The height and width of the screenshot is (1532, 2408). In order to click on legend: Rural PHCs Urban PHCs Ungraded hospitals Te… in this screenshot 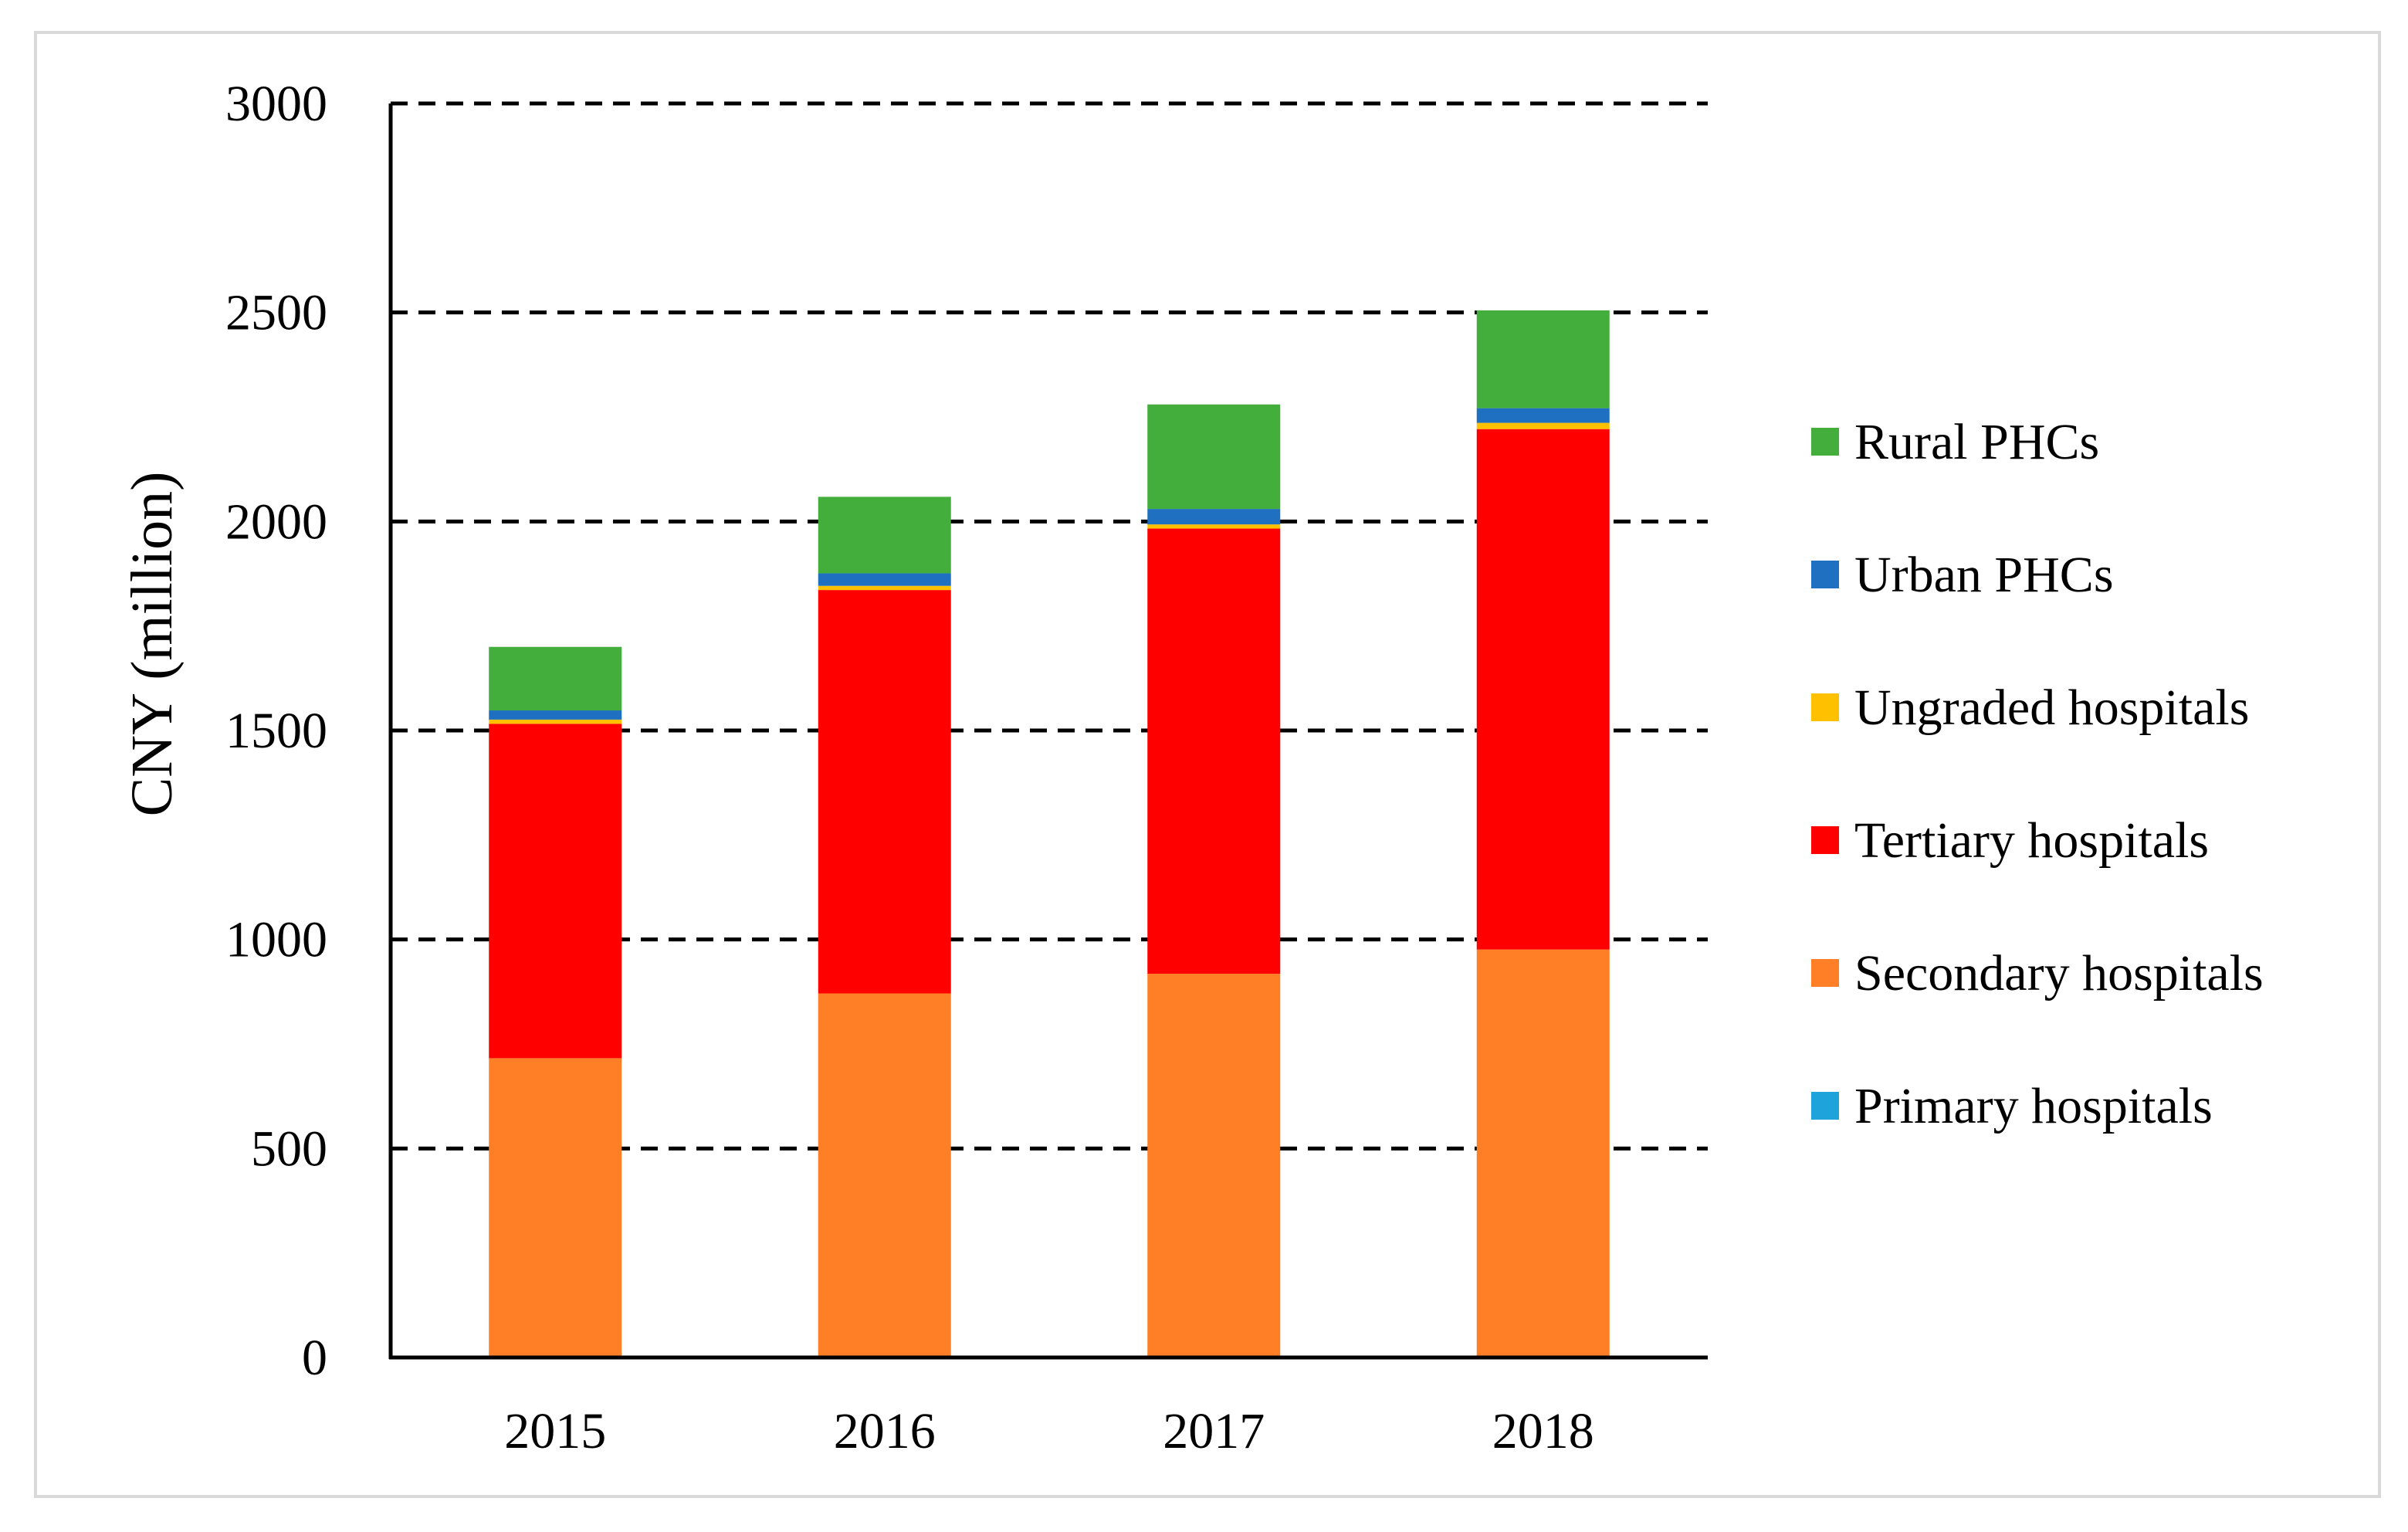, I will do `click(2037, 774)`.